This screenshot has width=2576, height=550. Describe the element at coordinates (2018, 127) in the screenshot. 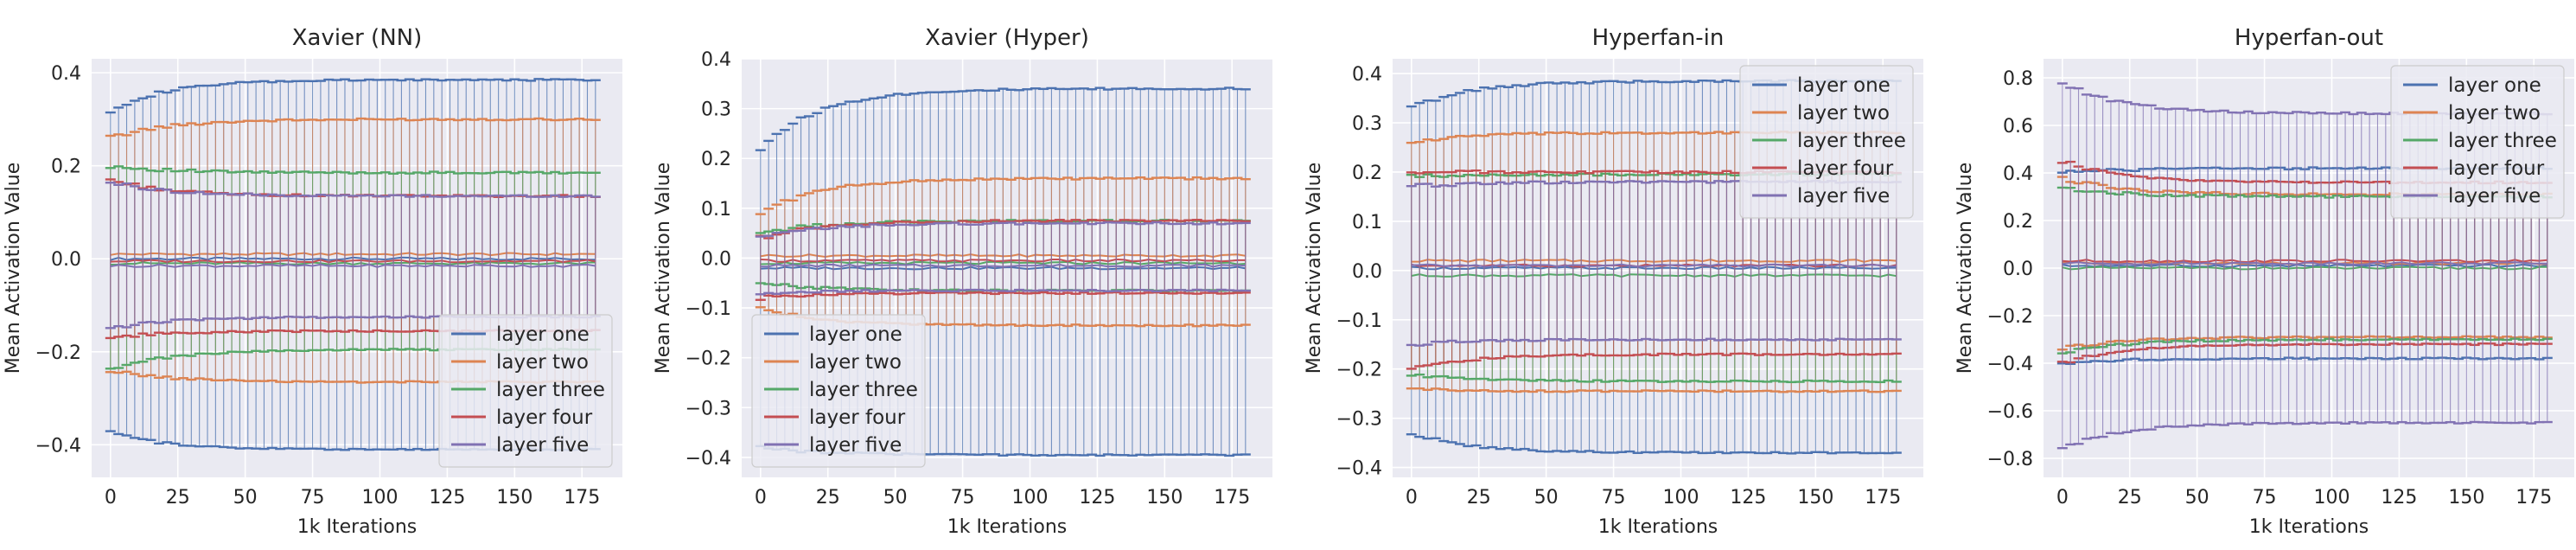

I see `y-tick-label: 0.6` at that location.